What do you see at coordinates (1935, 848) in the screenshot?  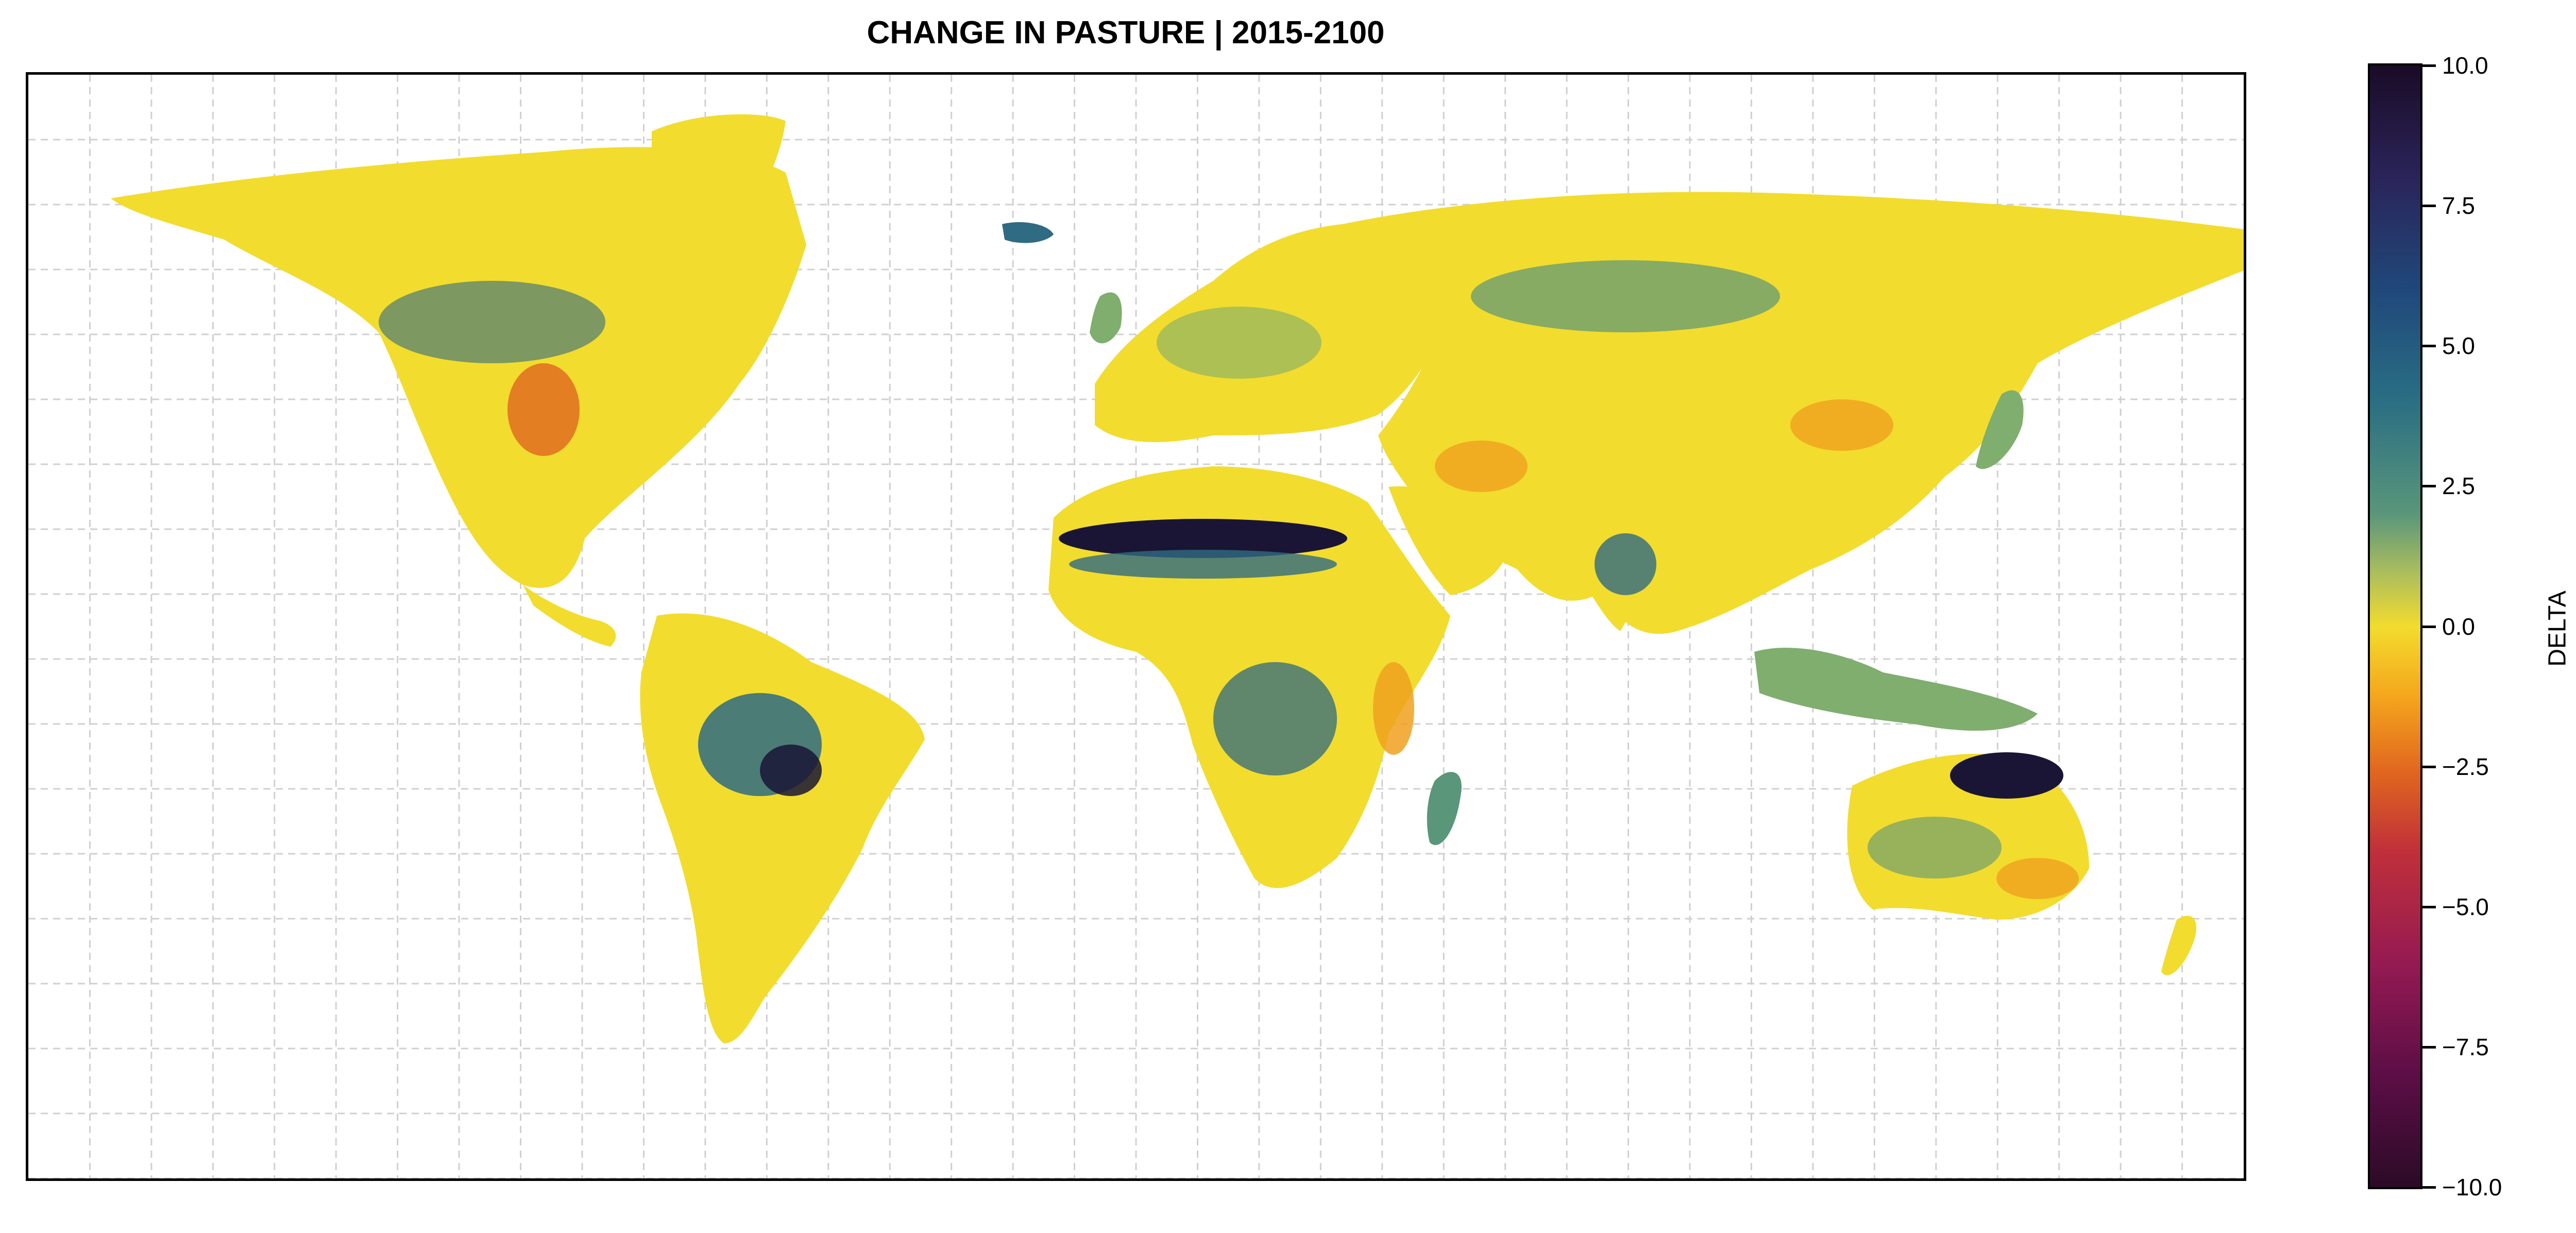 I see `australia-interior` at bounding box center [1935, 848].